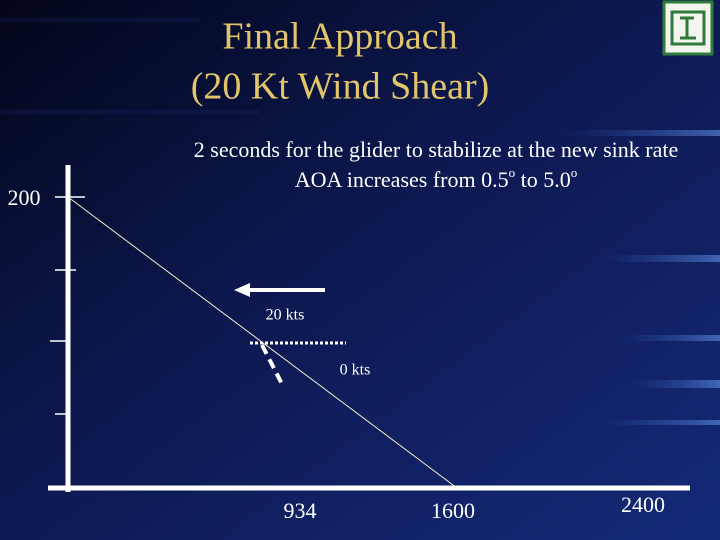  Describe the element at coordinates (300, 510) in the screenshot. I see `axis-label: 934` at that location.